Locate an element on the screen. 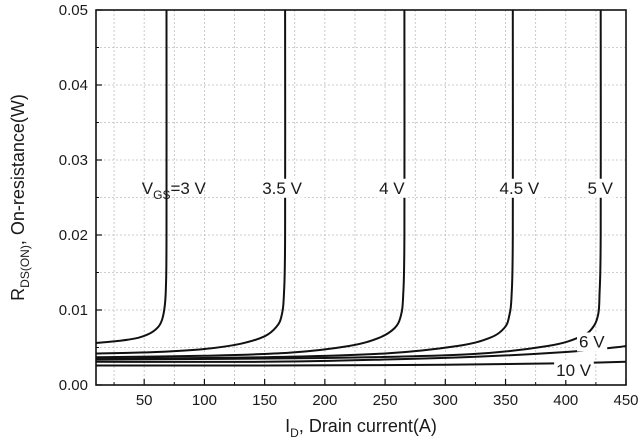  x-tick-label: 450 is located at coordinates (625, 400).